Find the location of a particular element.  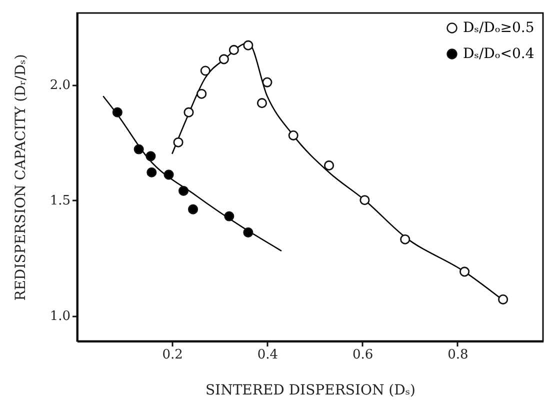

y-tick-label: 2.0 is located at coordinates (60, 86).